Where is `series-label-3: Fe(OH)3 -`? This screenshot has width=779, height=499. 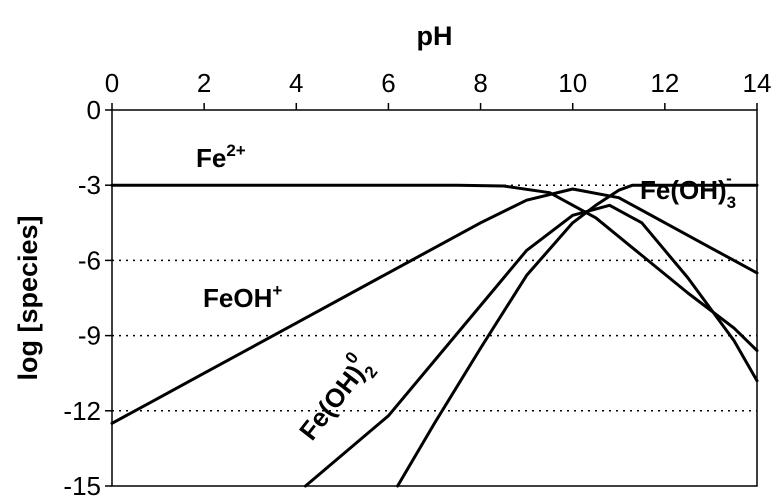 series-label-3: Fe(OH)3 - is located at coordinates (688, 190).